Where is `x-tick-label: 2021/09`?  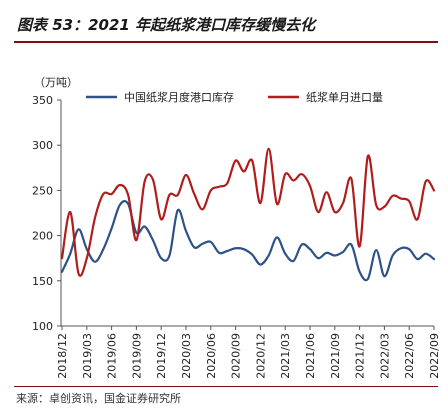 x-tick-label: 2021/09 is located at coordinates (335, 356).